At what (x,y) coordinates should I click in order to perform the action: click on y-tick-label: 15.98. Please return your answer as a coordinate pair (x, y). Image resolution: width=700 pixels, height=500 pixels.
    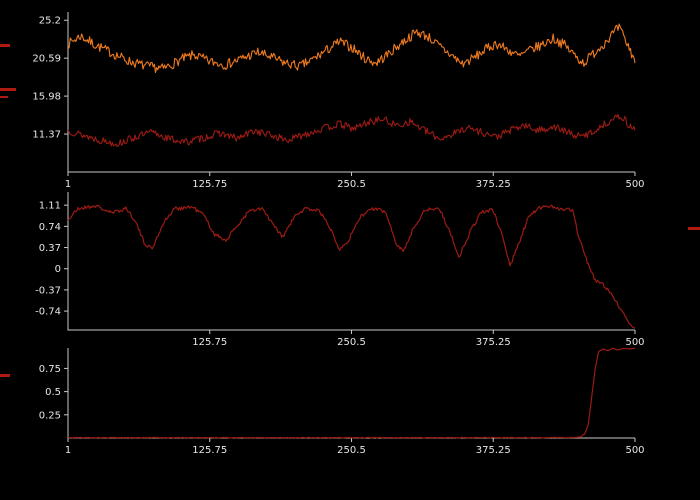
    Looking at the image, I should click on (46, 97).